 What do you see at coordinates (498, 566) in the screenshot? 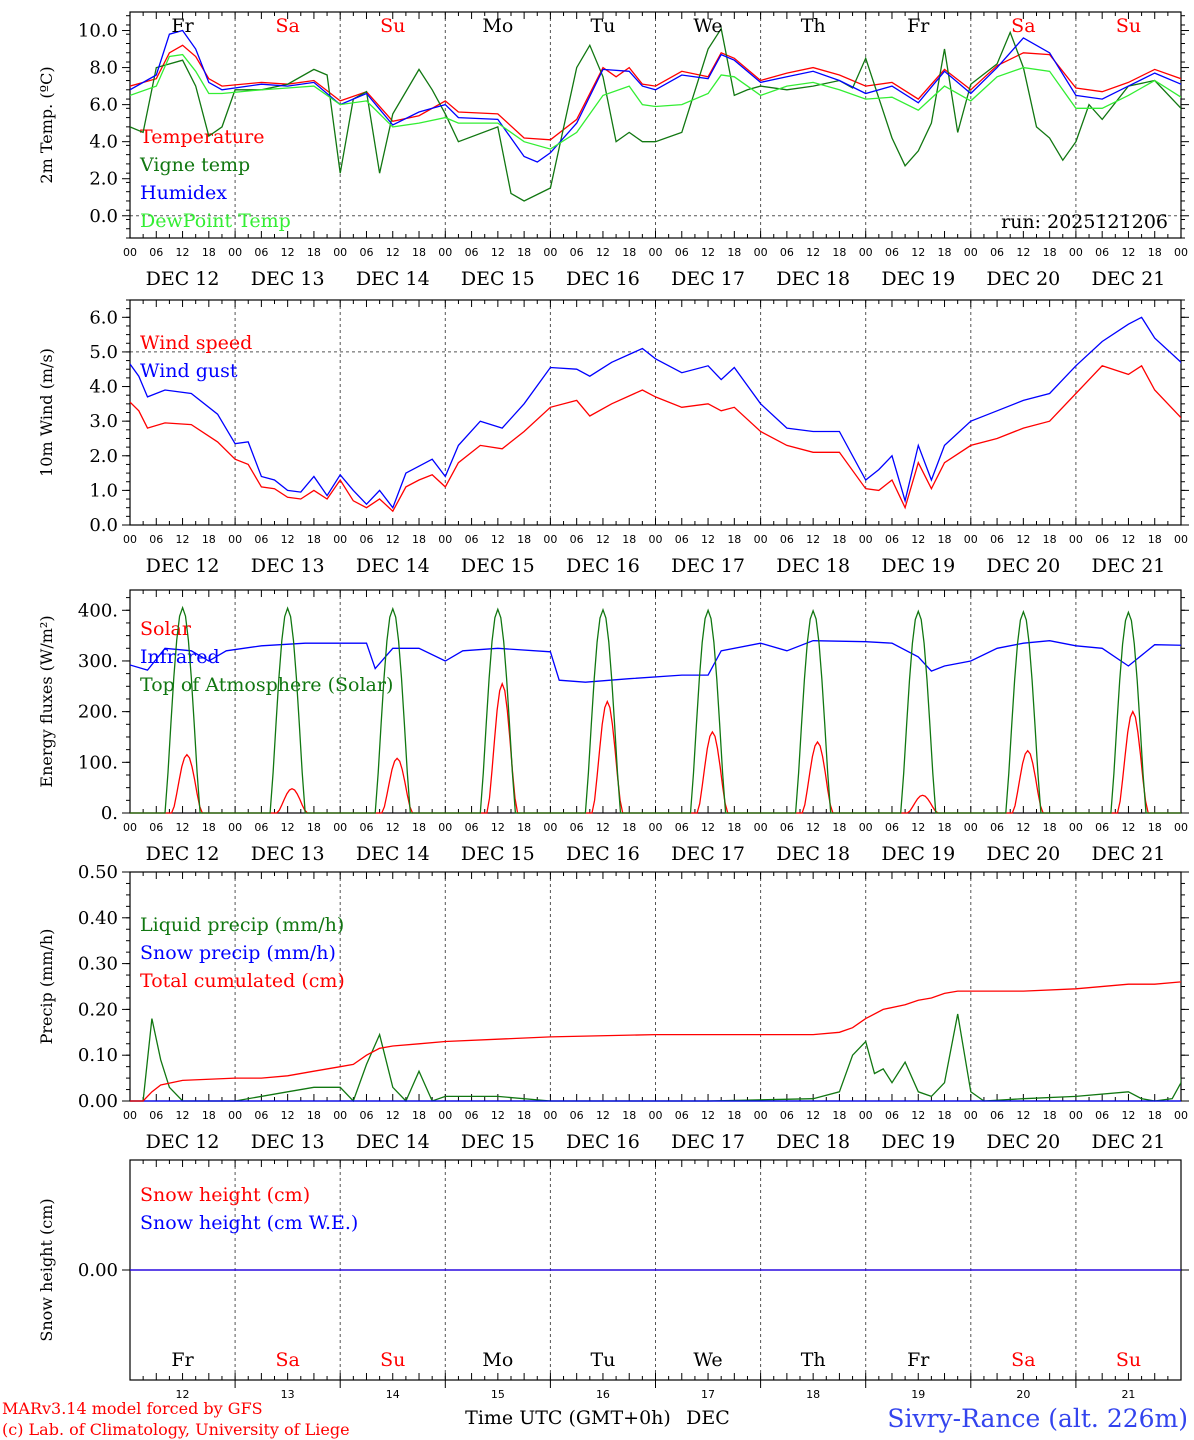
I see `date-label: DEC 15` at bounding box center [498, 566].